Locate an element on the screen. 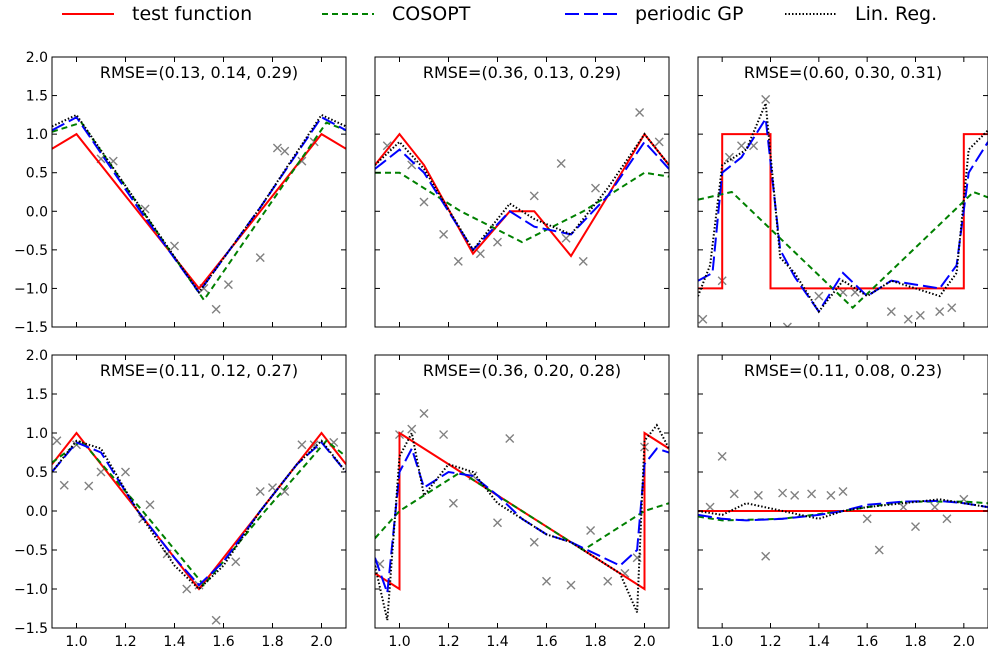 This screenshot has width=988, height=649. legend-label: COSOPT is located at coordinates (431, 14).